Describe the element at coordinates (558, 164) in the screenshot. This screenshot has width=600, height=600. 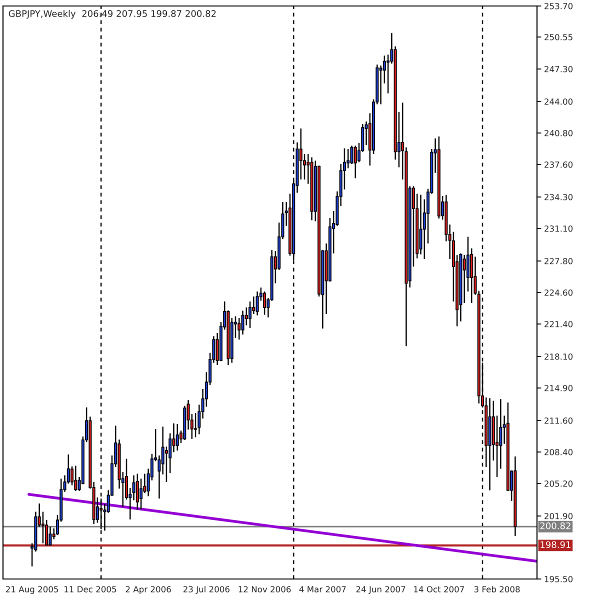
I see `y-tick-label: 237.60` at that location.